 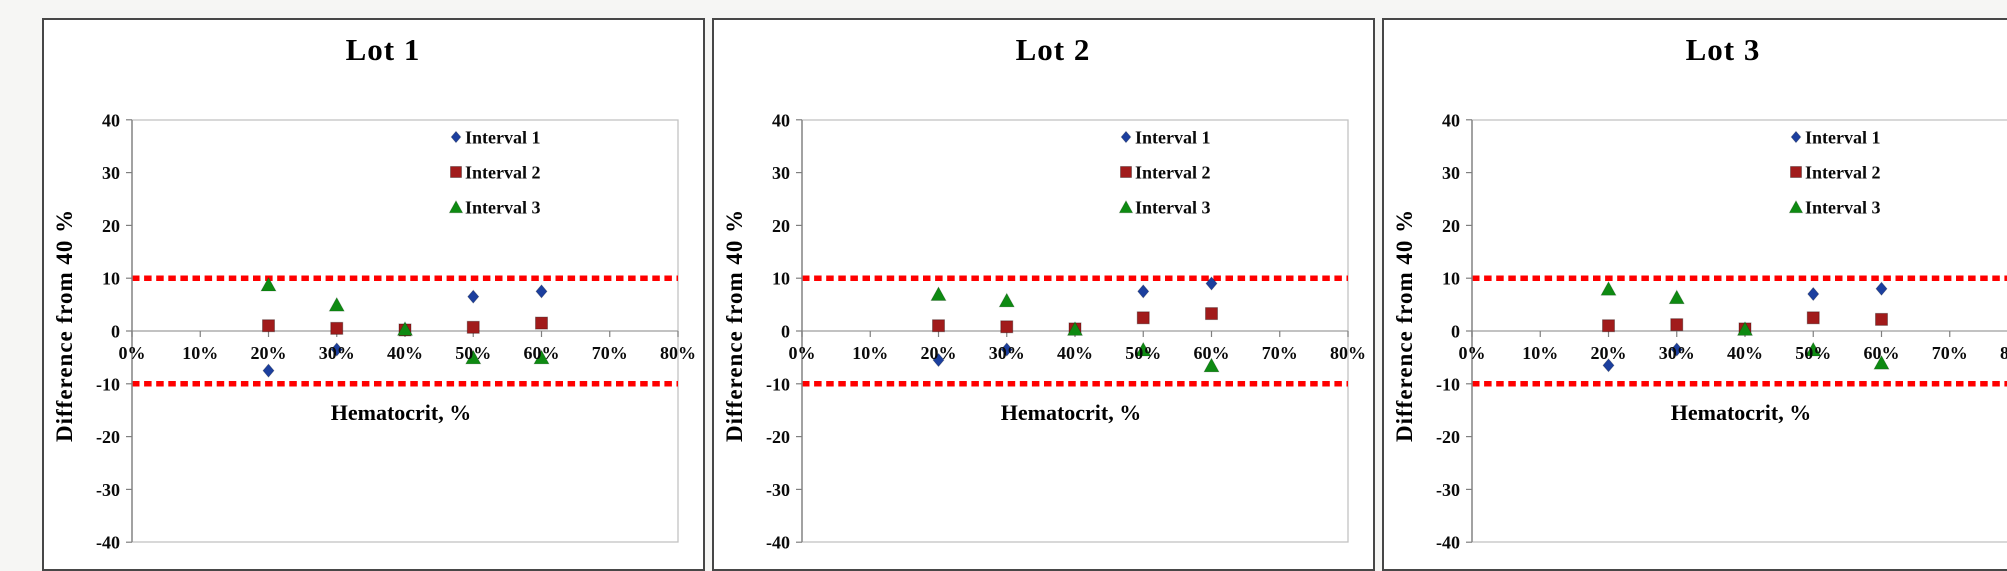 What do you see at coordinates (401, 412) in the screenshot?
I see `x-axis-title: Hematocrit, %` at bounding box center [401, 412].